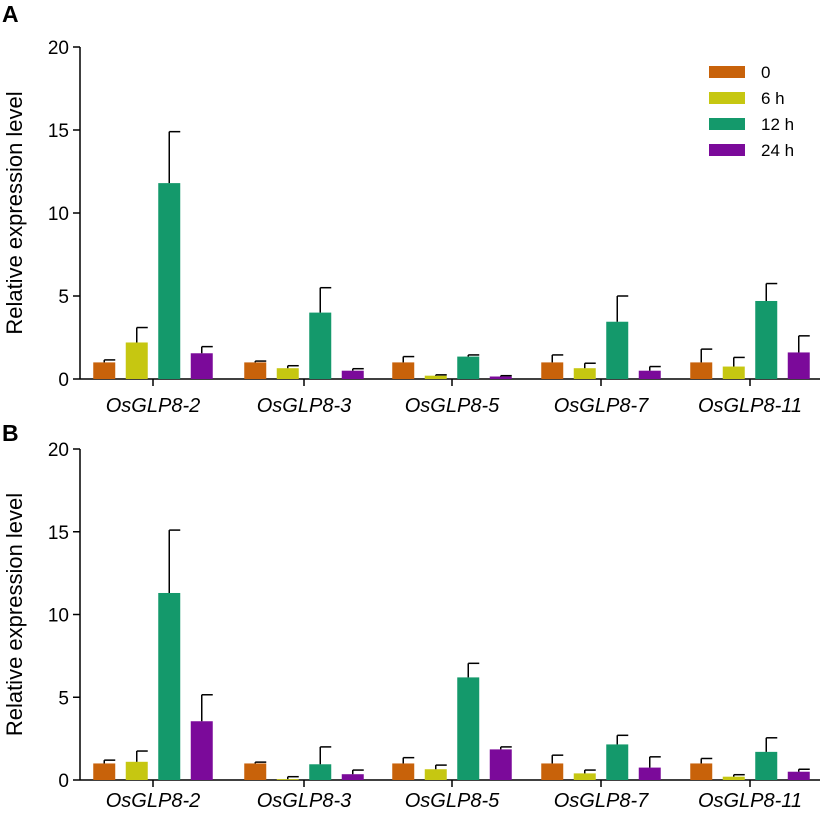 The image size is (829, 815). Describe the element at coordinates (352, 374) in the screenshot. I see `bar-a-OsGLP8-3-24h` at that location.